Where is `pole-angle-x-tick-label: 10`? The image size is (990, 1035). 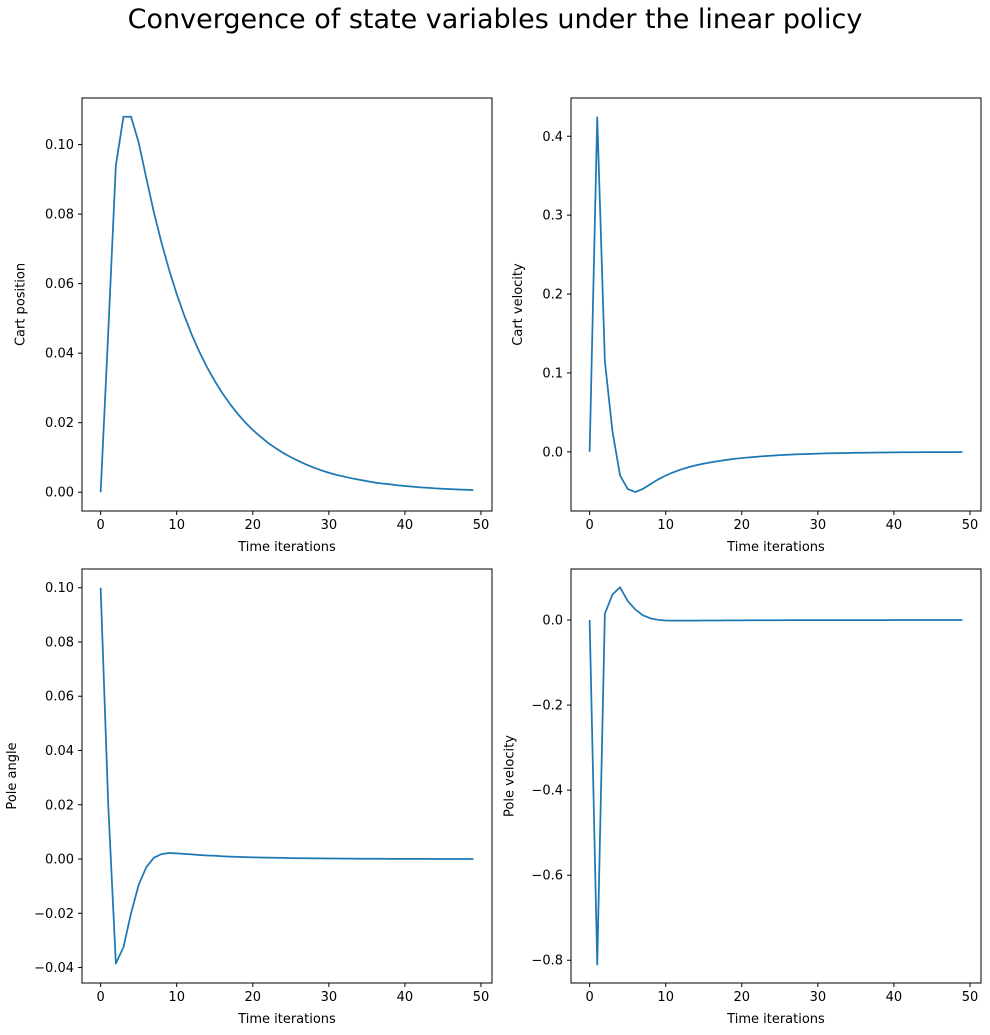 pole-angle-x-tick-label: 10 is located at coordinates (176, 997).